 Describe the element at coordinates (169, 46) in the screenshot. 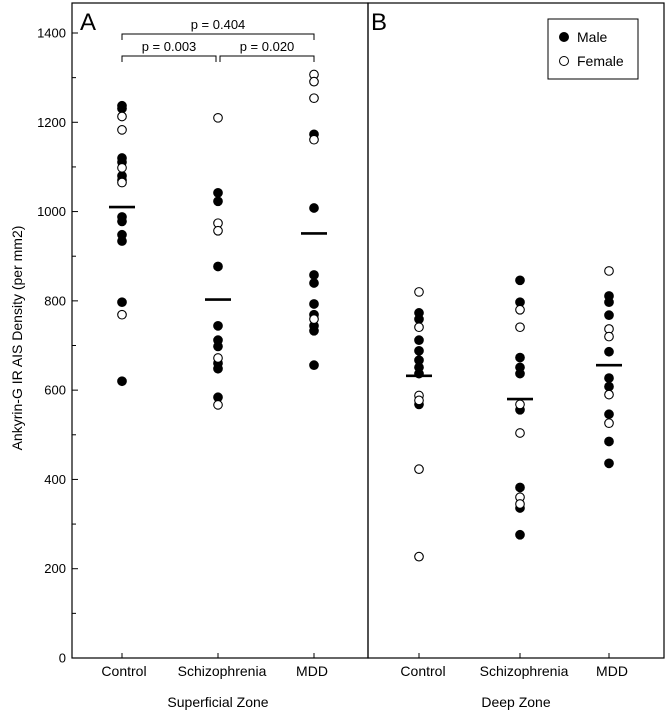

I see `p-value-label: p = 0.003` at that location.